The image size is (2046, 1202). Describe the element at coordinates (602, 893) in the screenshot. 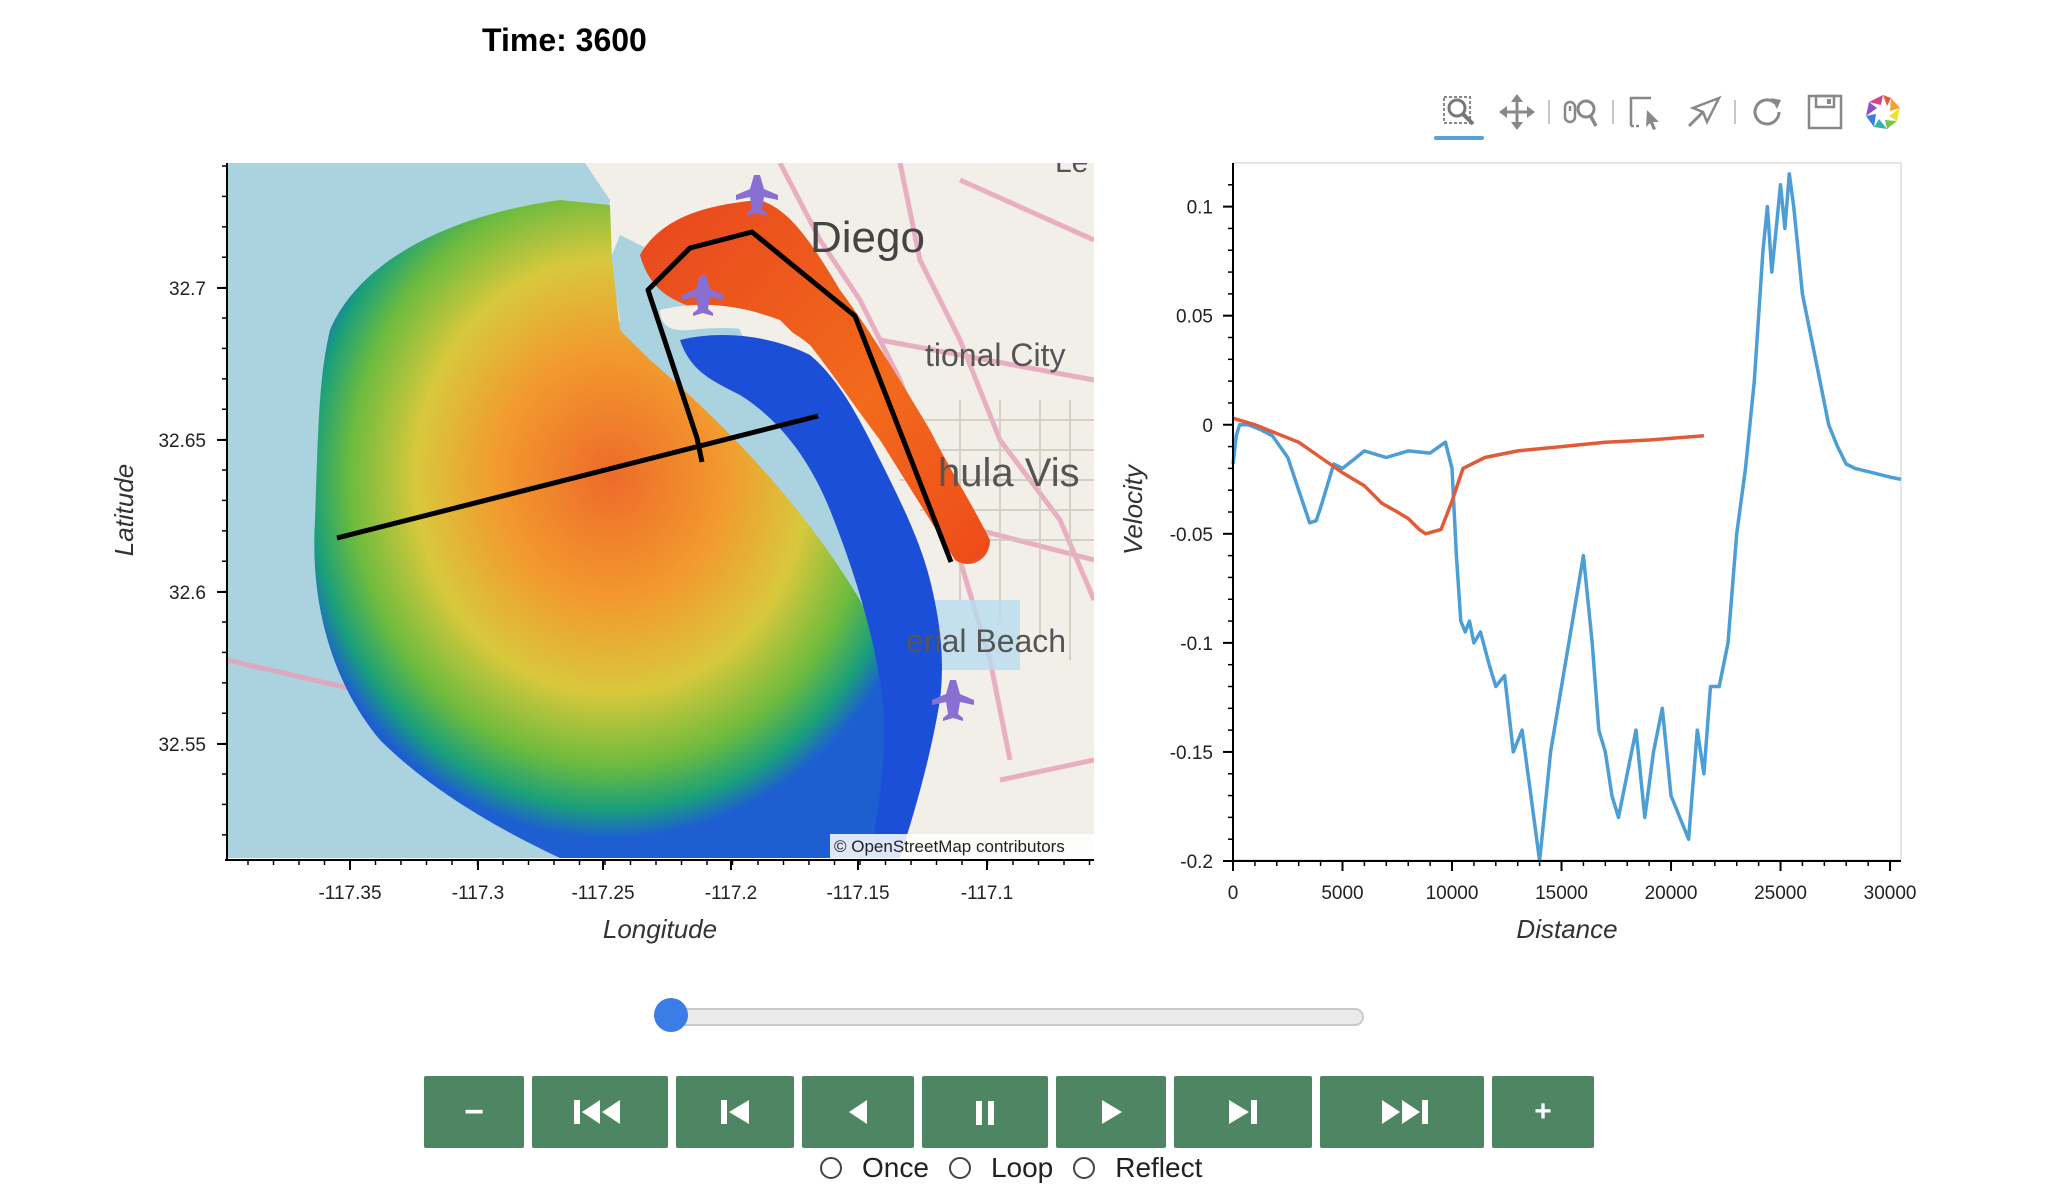

I see `map-x-tick-label: -117.25` at that location.